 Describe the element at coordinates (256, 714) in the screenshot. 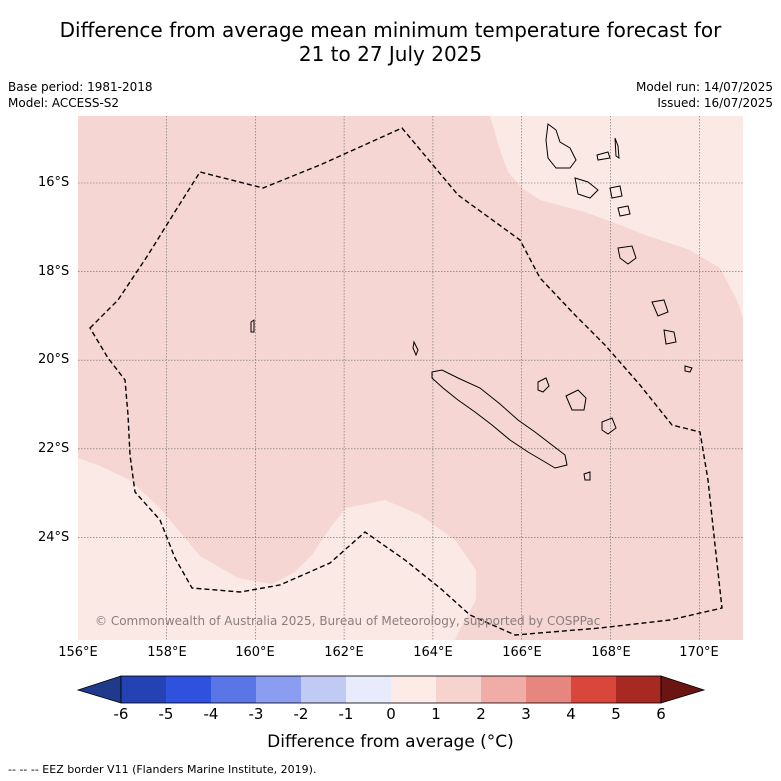

I see `colorbar-label: -3` at that location.